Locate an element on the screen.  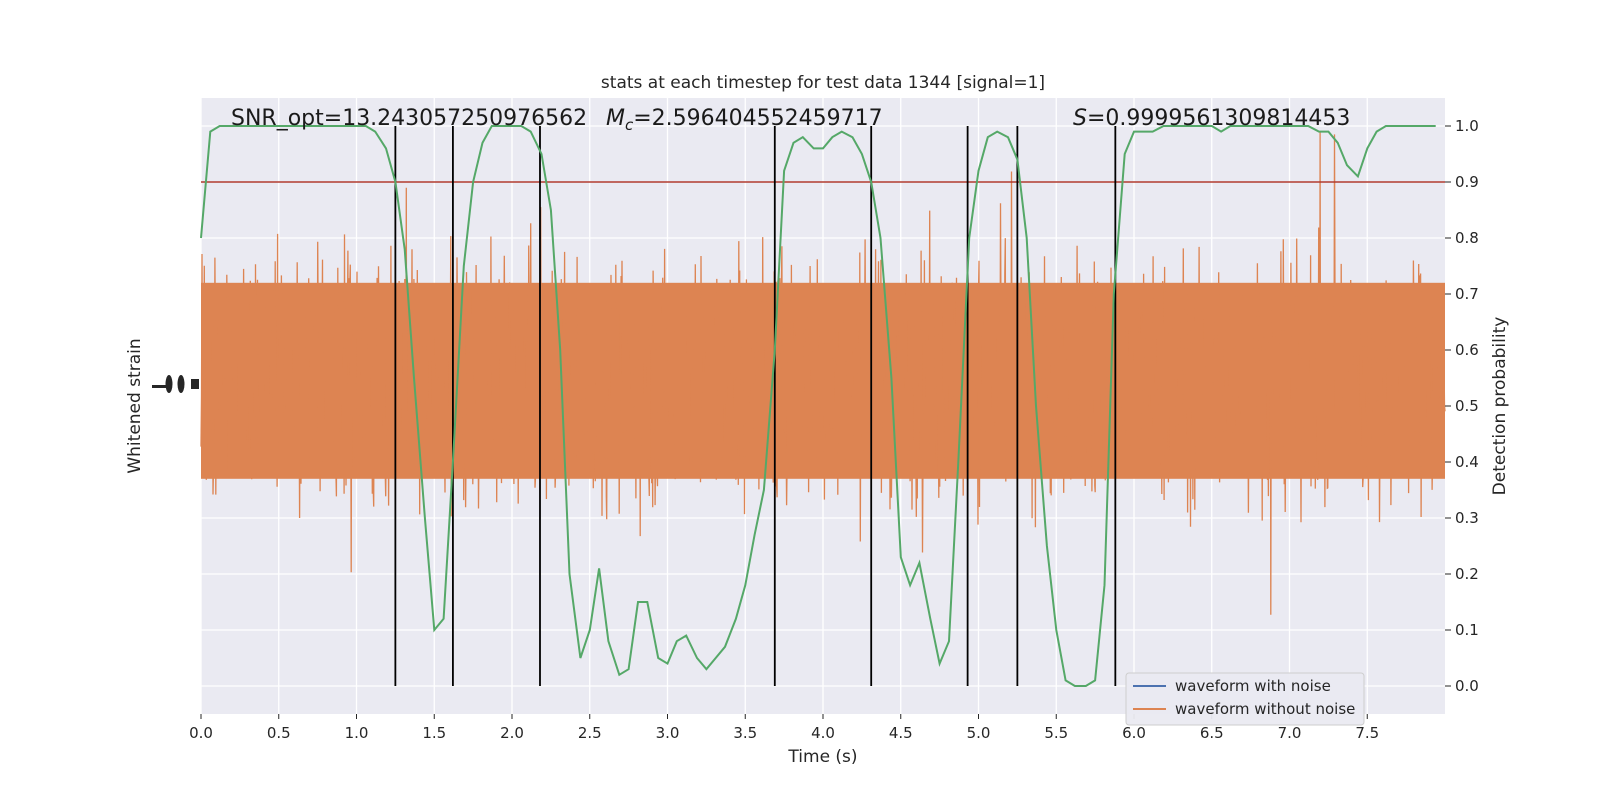
y-tick-label: 0.0 is located at coordinates (1467, 686).